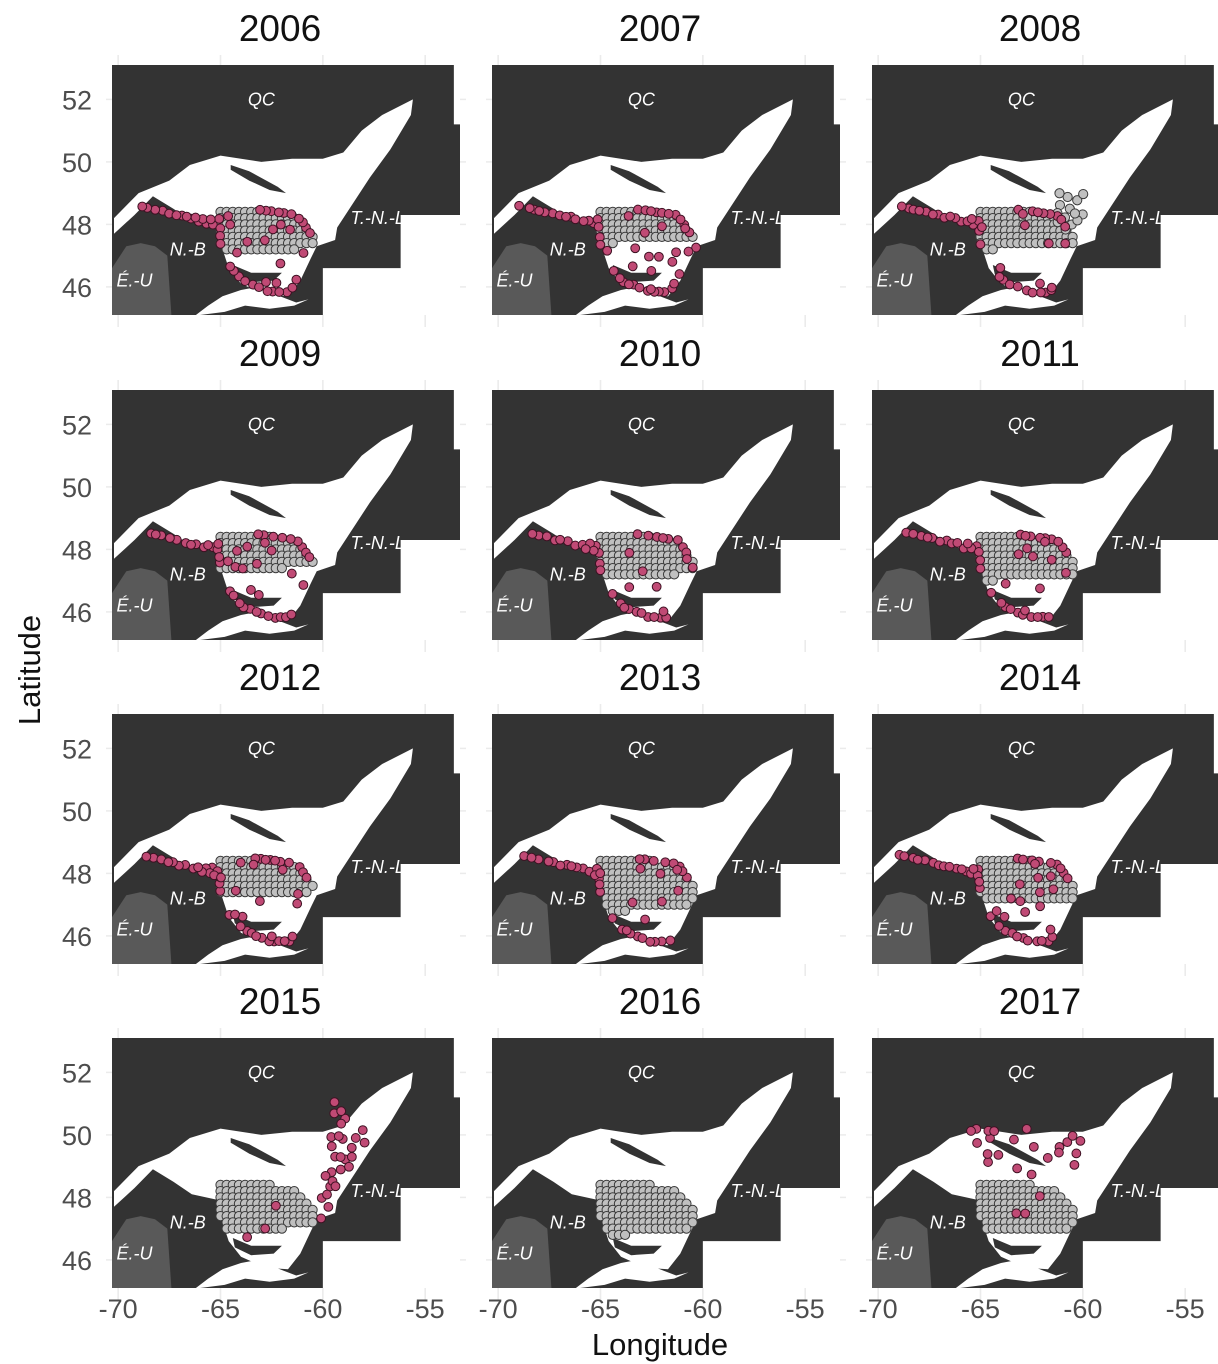 The image size is (1218, 1364). I want to click on x-tick-label: -65, so click(600, 1309).